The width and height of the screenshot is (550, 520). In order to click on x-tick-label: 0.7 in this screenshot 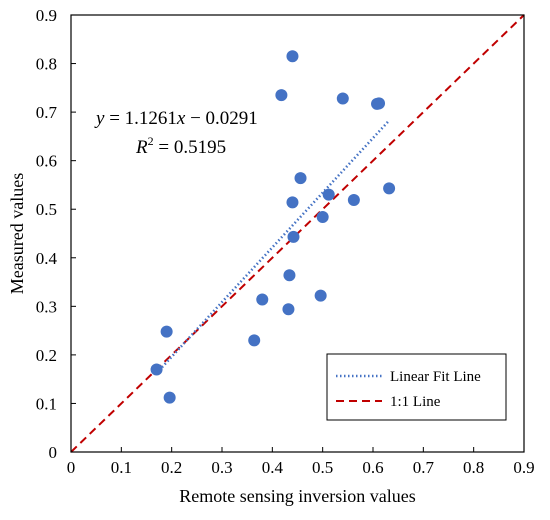, I will do `click(424, 467)`.